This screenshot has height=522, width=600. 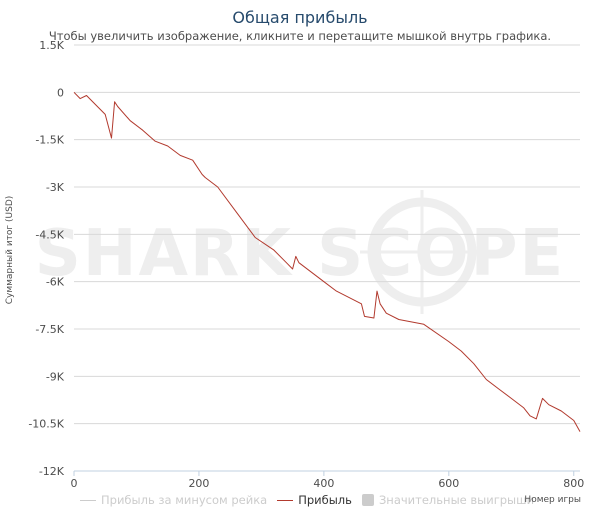 What do you see at coordinates (60, 92) in the screenshot?
I see `y-tick-label: 0` at bounding box center [60, 92].